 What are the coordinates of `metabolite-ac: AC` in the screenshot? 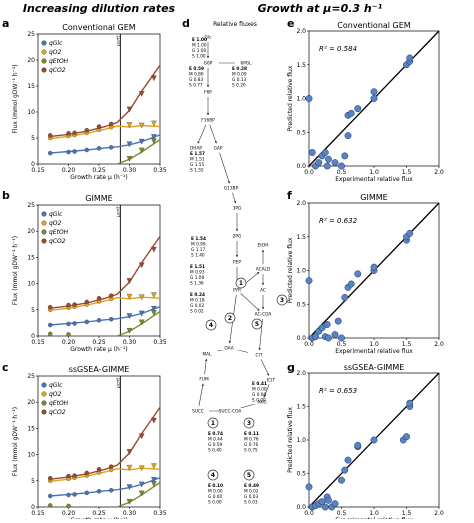 It's located at (263, 291).